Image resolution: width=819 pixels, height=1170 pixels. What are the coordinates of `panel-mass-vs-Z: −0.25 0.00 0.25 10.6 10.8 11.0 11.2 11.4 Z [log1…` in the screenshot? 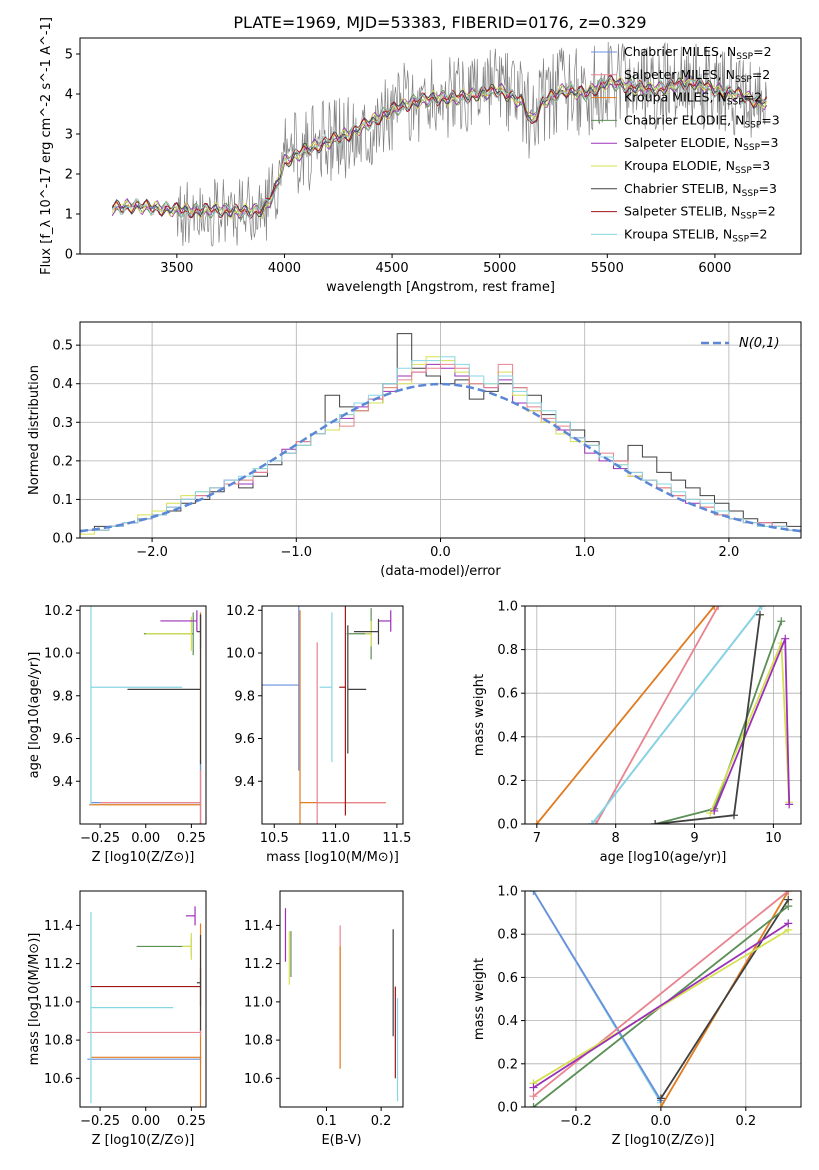 It's located at (117, 1019).